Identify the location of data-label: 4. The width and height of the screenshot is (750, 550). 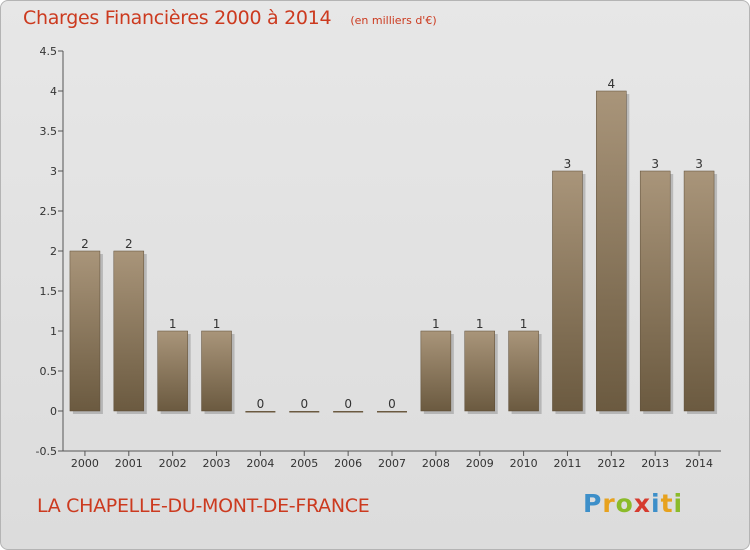
(612, 84).